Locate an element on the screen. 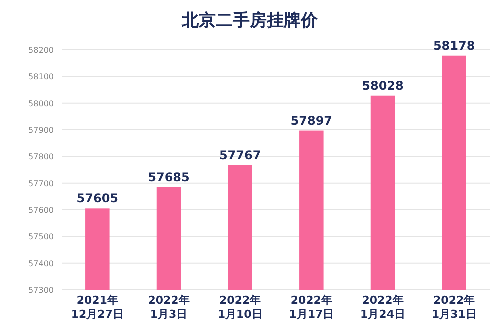 This screenshot has height=334, width=500. y-tick-label: 57400 is located at coordinates (41, 263).